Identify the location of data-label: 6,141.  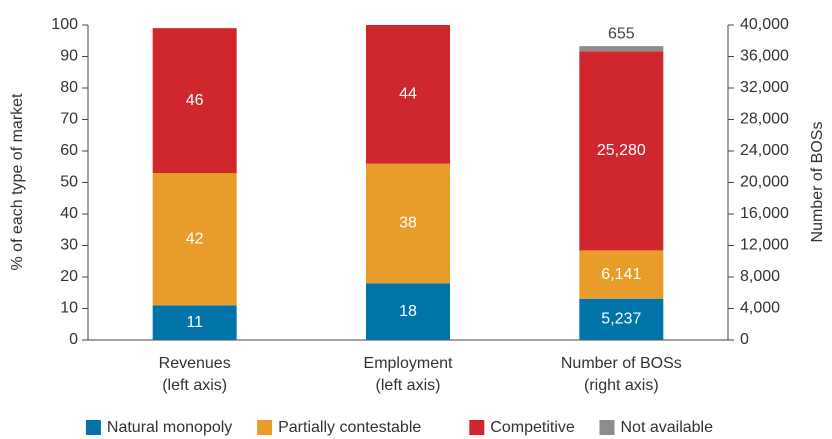
(621, 274).